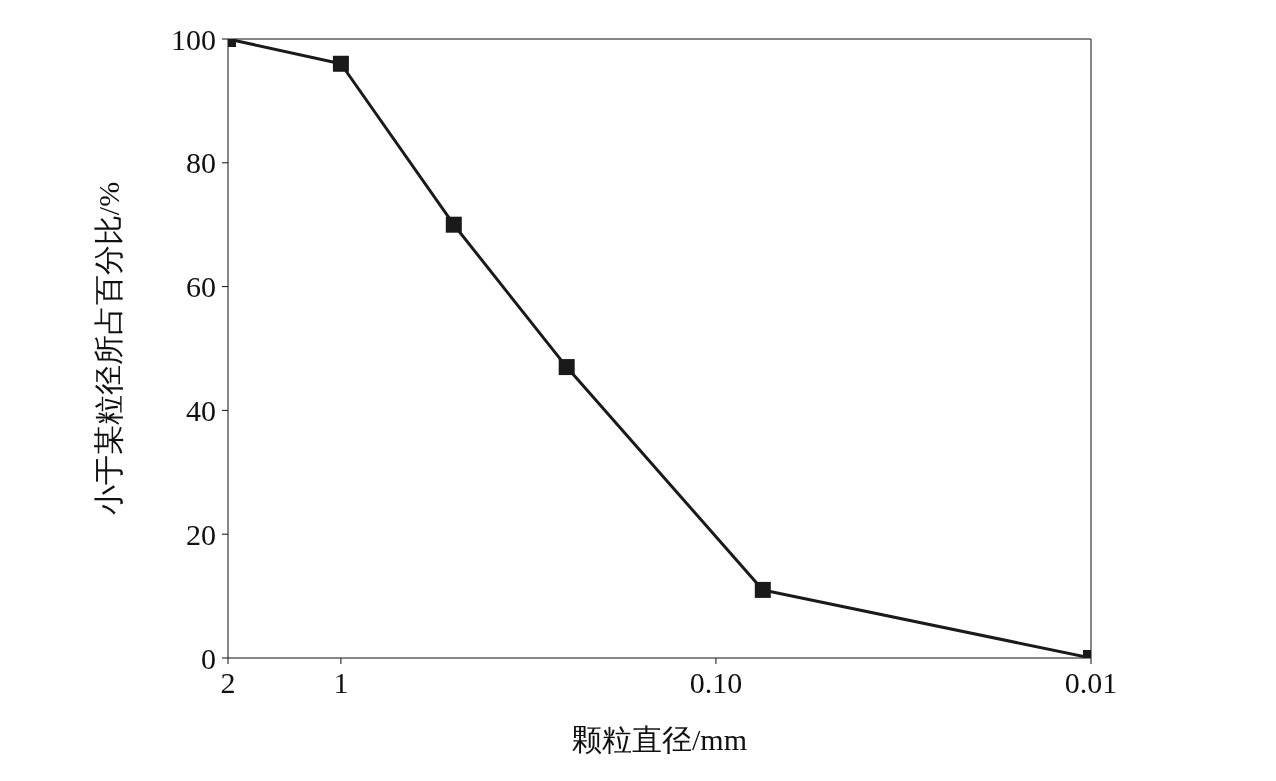 This screenshot has height=781, width=1276. What do you see at coordinates (228, 683) in the screenshot?
I see `x-tick-label: 2` at bounding box center [228, 683].